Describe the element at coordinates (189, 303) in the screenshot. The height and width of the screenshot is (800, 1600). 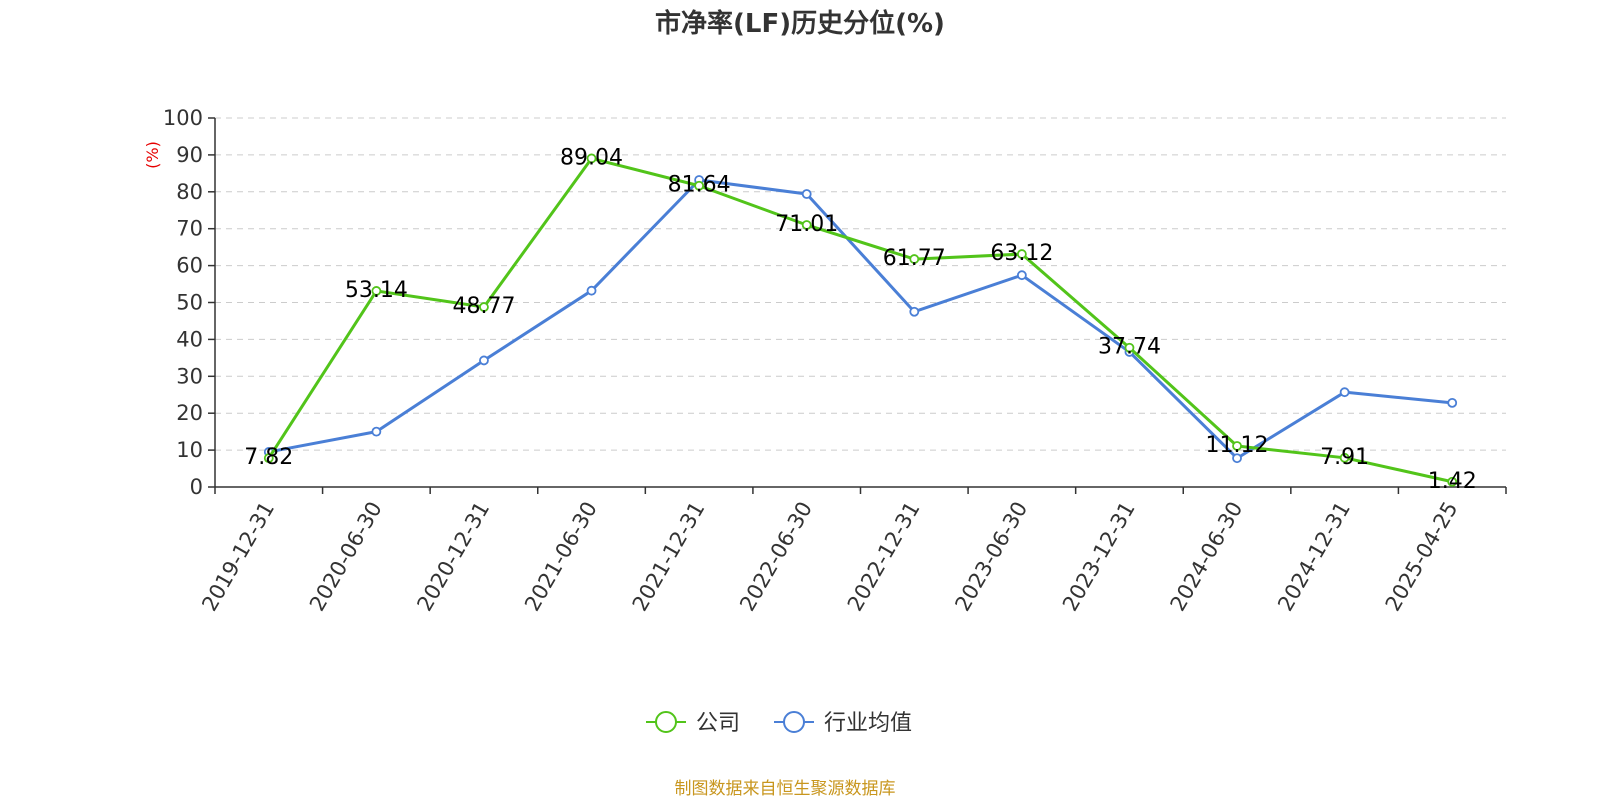
I see `y-tick-label: 50` at that location.